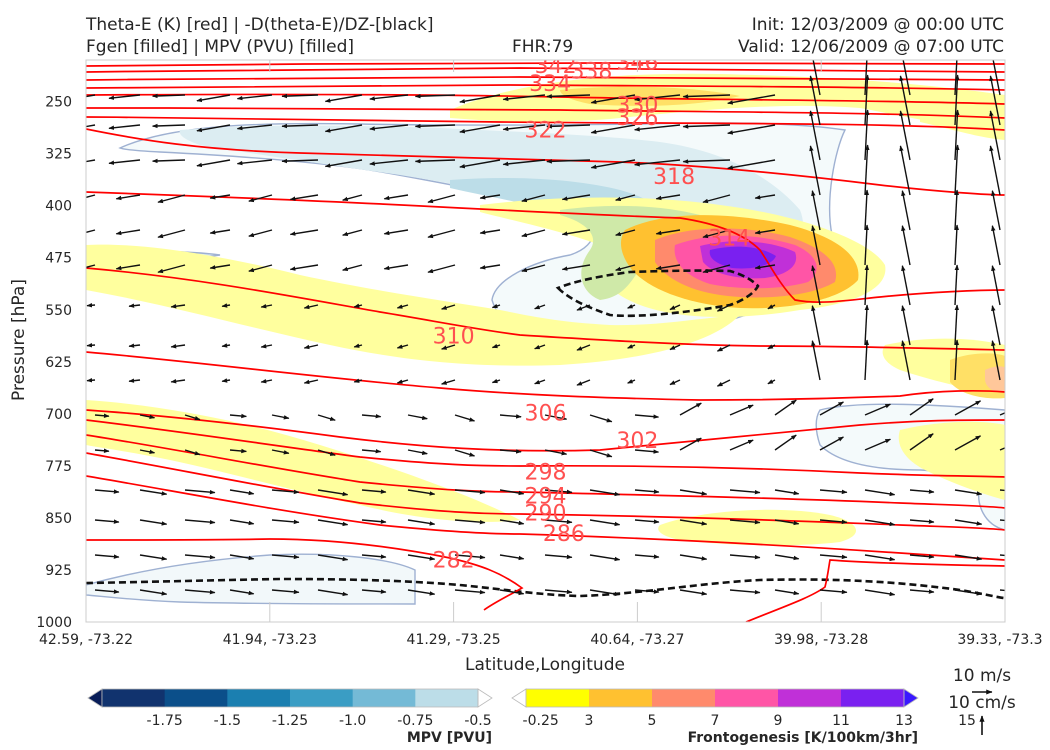  What do you see at coordinates (637, 441) in the screenshot?
I see `theta-e-label: 302` at bounding box center [637, 441].